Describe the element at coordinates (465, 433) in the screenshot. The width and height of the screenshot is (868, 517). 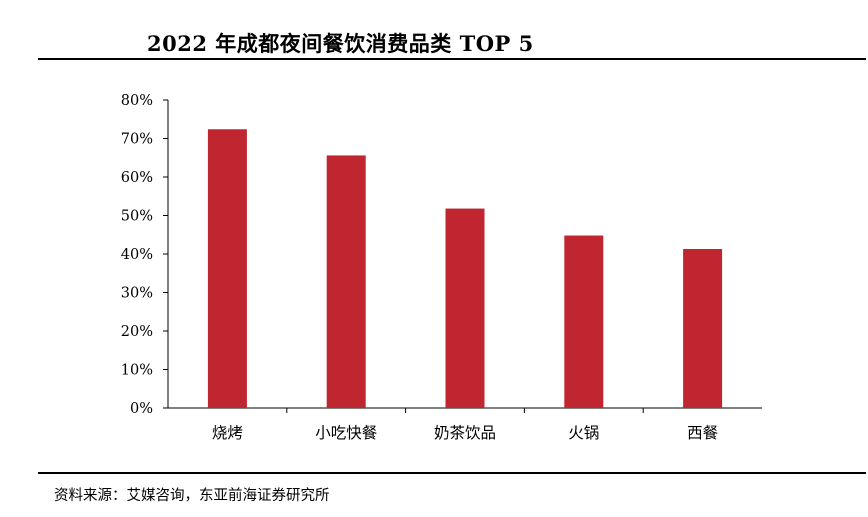
I see `x-tick-label: 奶茶饮品` at that location.